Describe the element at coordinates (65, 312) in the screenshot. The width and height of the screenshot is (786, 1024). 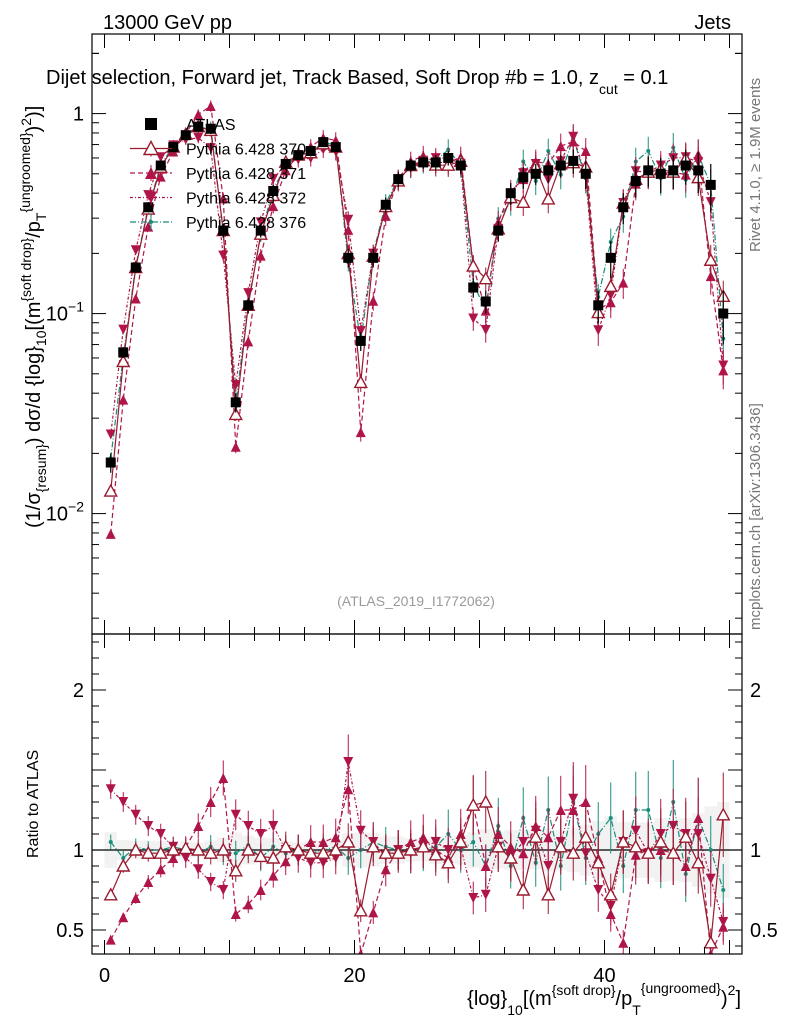
I see `y-tick-label: 10−1` at that location.